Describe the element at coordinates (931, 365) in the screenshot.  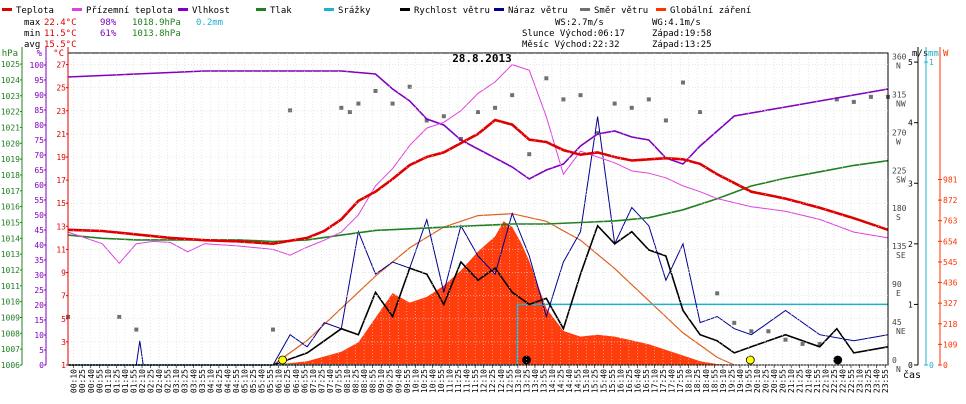
I see `rain-axis-tick-label: 0` at that location.